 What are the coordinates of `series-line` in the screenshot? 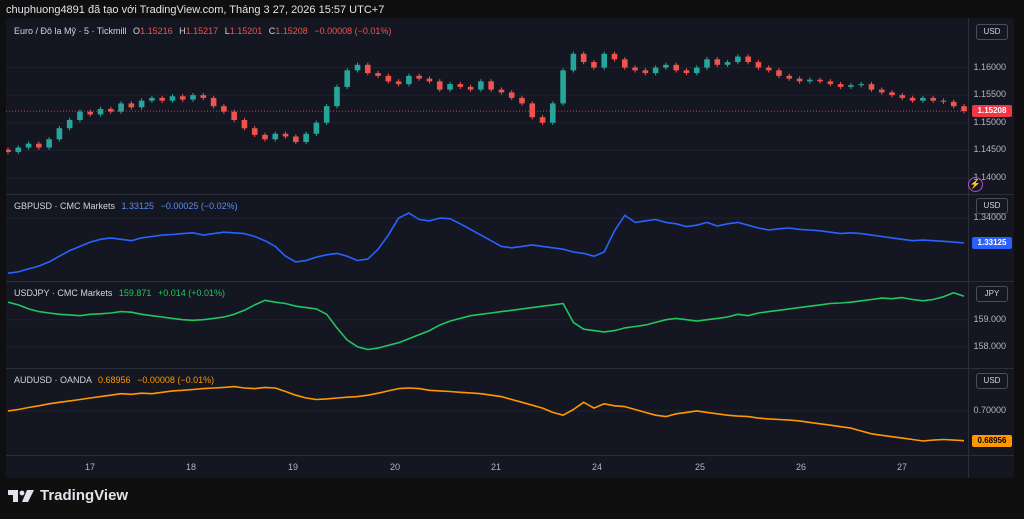 It's located at (486, 413).